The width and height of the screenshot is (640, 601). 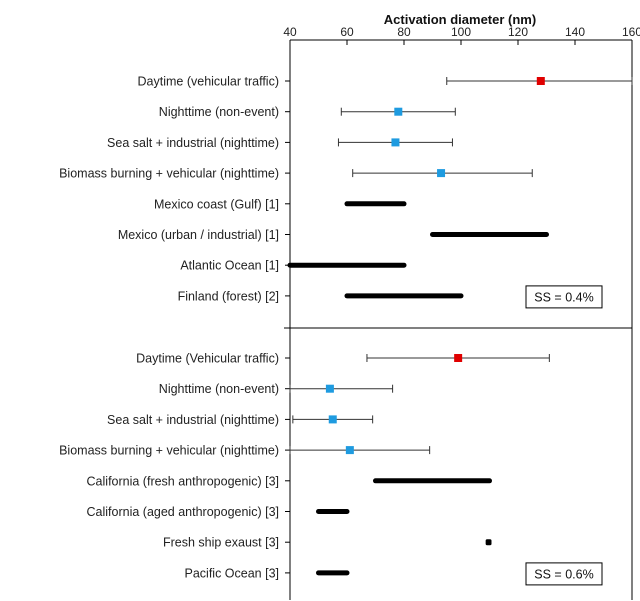 What do you see at coordinates (461, 32) in the screenshot?
I see `x-tick-label: 100` at bounding box center [461, 32].